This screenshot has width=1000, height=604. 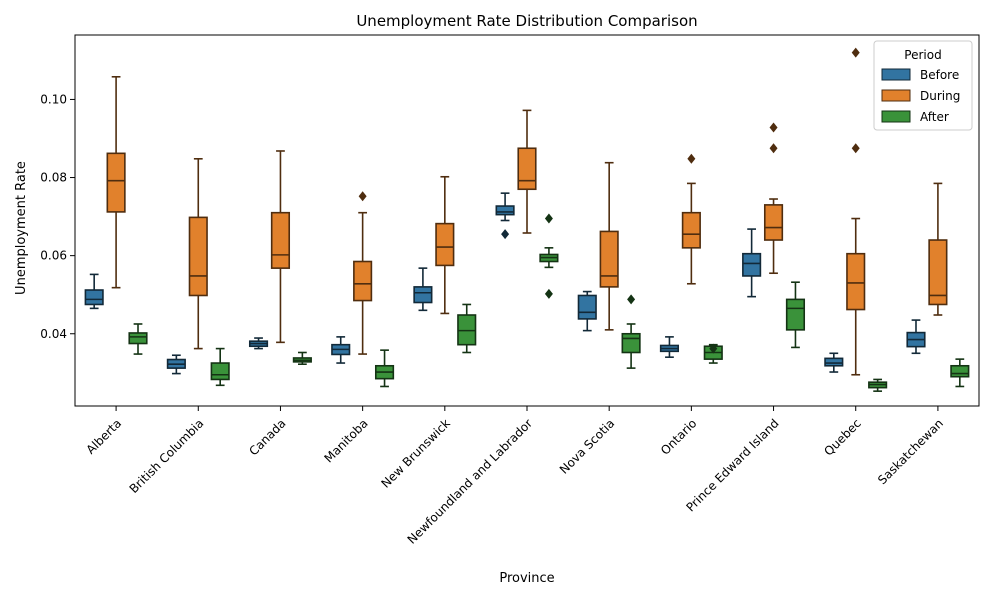 I want to click on x-tick-label: Prince Edward Island, so click(x=732, y=465).